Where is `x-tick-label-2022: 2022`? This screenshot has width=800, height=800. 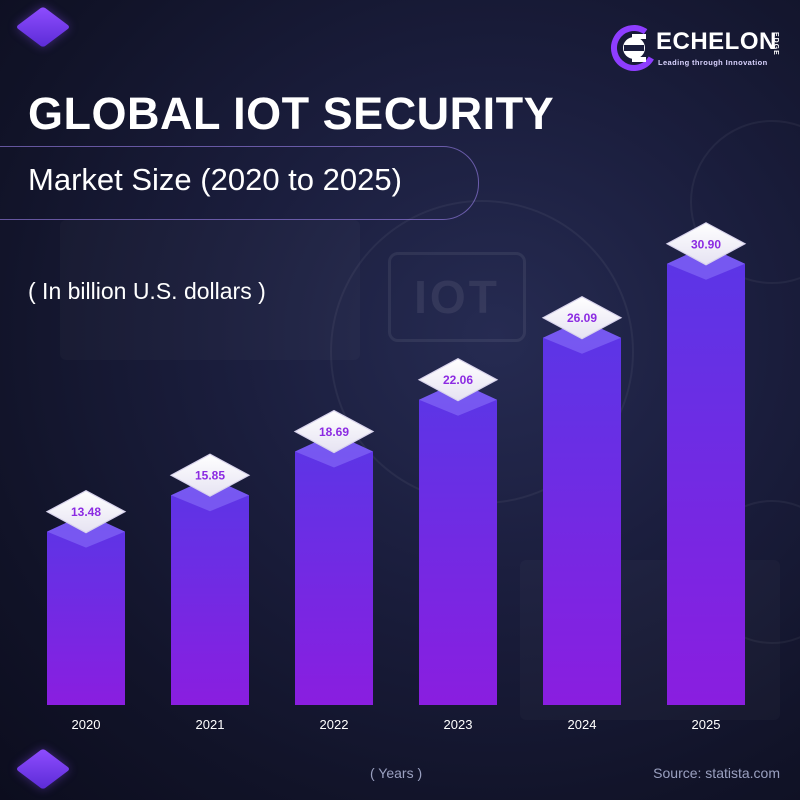 x-tick-label-2022: 2022 is located at coordinates (334, 724).